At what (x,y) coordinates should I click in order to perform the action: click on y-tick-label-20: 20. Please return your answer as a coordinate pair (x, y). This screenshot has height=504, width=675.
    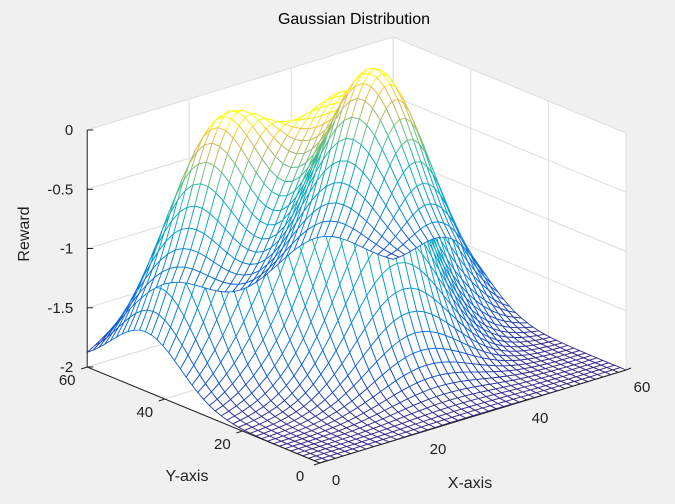
    Looking at the image, I should click on (222, 444).